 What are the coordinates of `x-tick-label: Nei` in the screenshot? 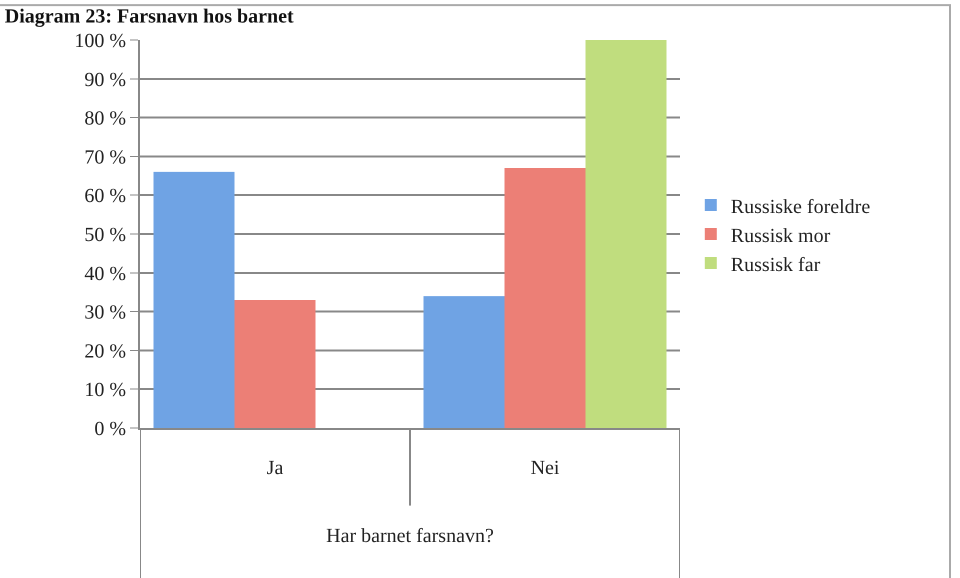 It's located at (545, 468).